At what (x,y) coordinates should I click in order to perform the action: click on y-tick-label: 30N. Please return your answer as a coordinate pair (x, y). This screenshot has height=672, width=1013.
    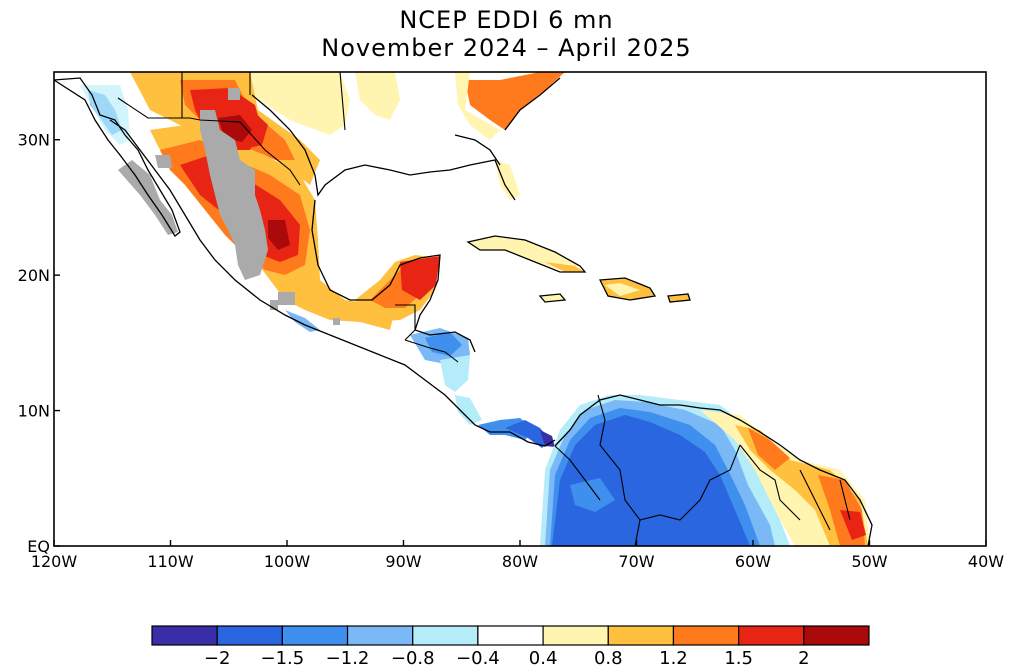
    Looking at the image, I should click on (34, 140).